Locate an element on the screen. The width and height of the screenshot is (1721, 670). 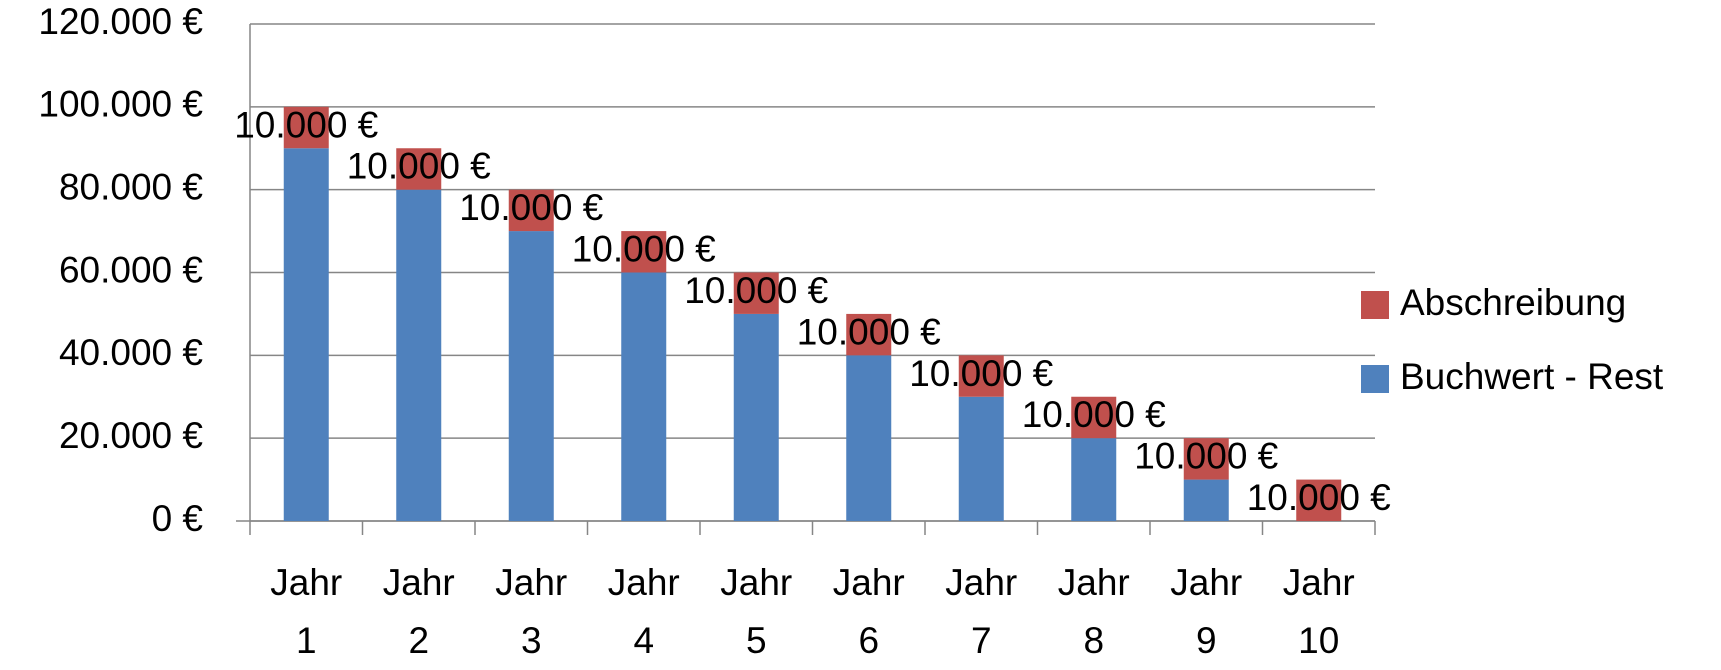
y-tick-label: 40.000 € is located at coordinates (131, 352).